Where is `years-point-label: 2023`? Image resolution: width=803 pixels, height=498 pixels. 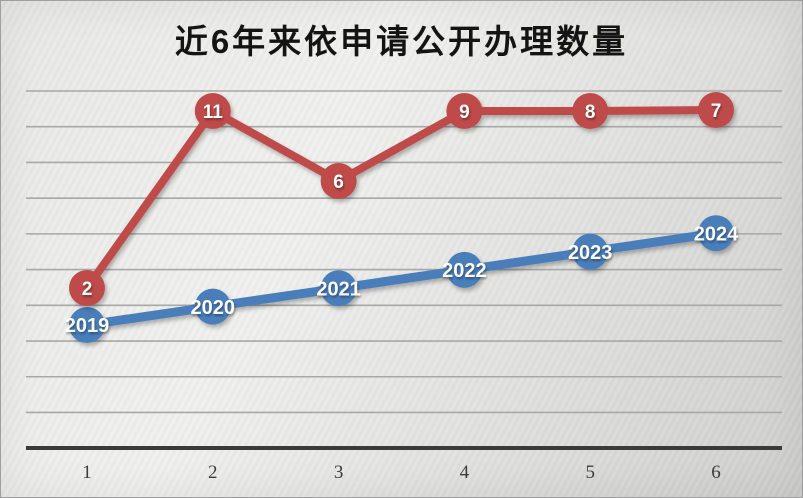 years-point-label: 2023 is located at coordinates (590, 253).